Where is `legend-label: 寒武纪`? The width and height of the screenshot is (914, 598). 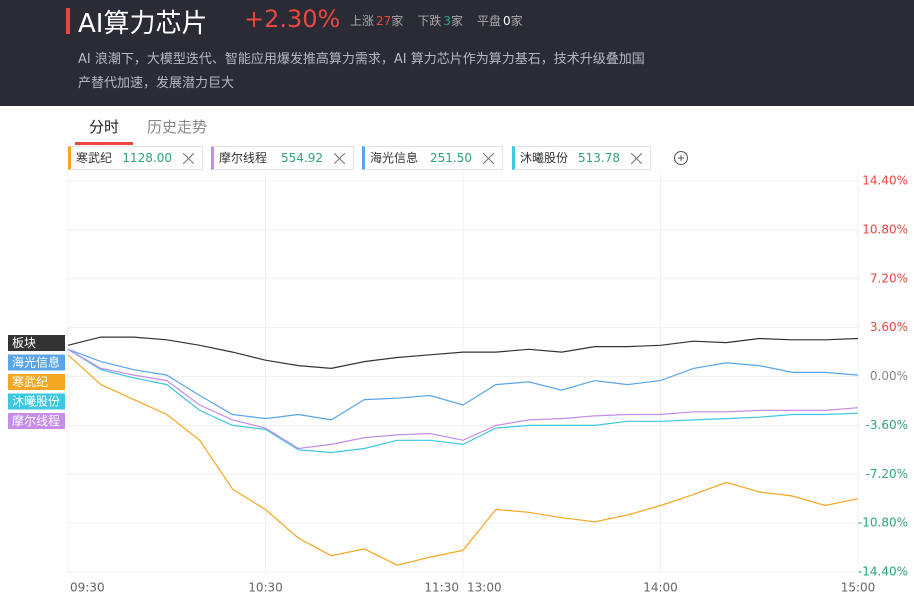 legend-label: 寒武纪 is located at coordinates (30, 381).